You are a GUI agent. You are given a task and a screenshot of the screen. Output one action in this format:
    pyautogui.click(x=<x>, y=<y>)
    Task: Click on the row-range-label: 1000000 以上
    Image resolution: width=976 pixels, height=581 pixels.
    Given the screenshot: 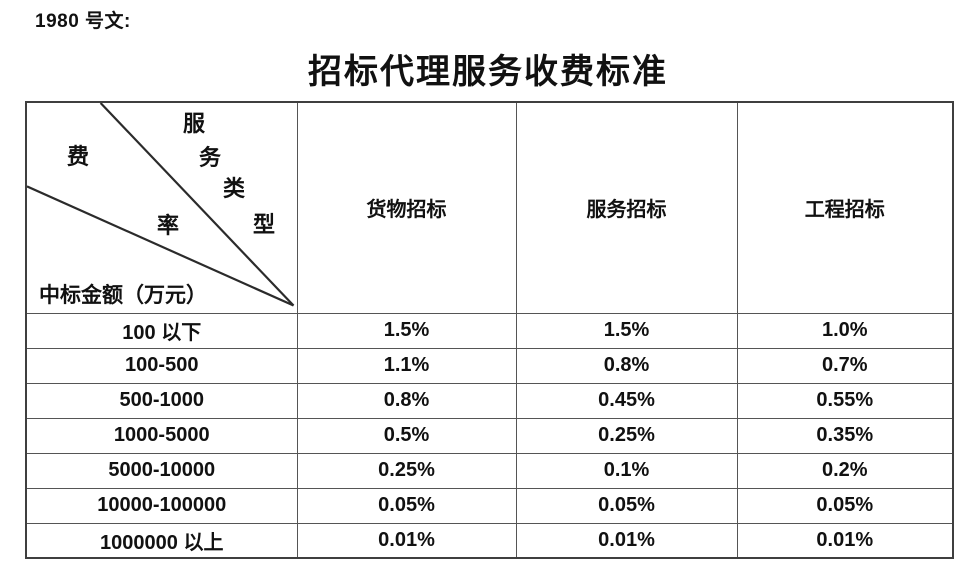 What is the action you would take?
    pyautogui.click(x=161, y=540)
    